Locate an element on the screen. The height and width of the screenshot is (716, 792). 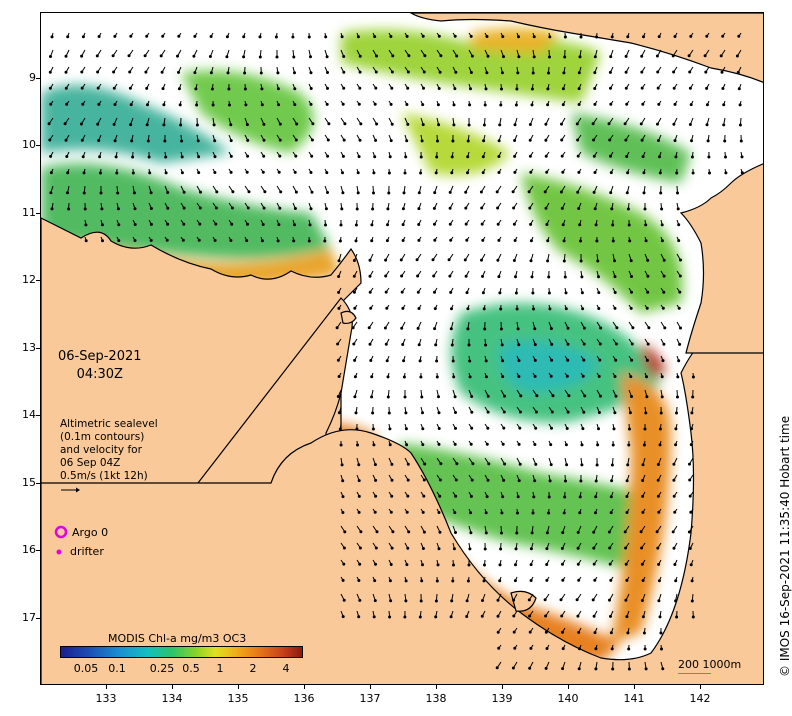
y-tick-label: 9 is located at coordinates (32, 77).